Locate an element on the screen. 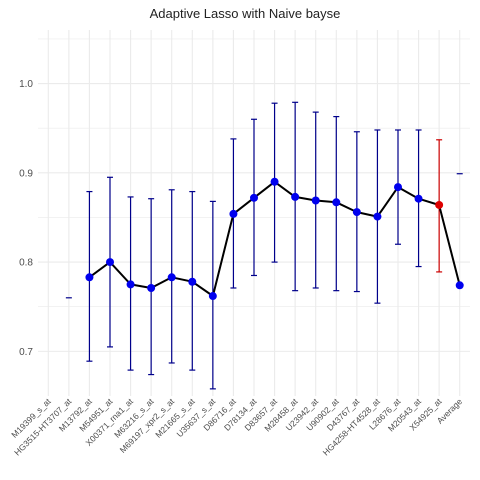 This screenshot has height=480, width=480. chart-title: Adaptive Lasso with Naive bayse is located at coordinates (245, 13).